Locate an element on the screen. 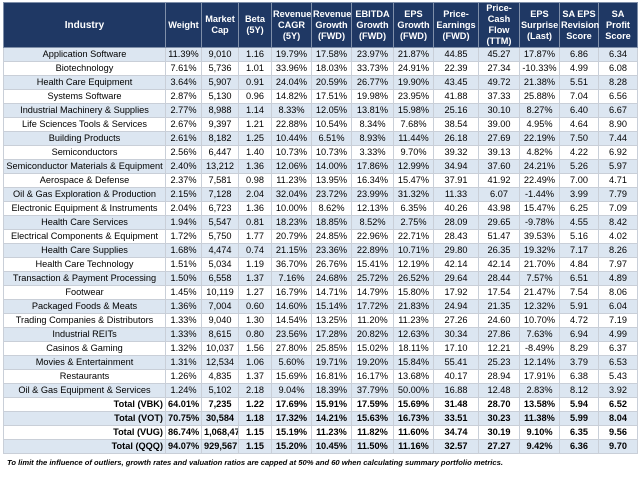 This screenshot has height=481, width=640. cell: 1.26% is located at coordinates (183, 376).